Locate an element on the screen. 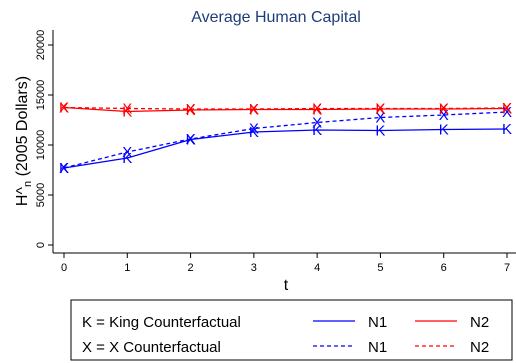 The width and height of the screenshot is (516, 363). y-axis-title: H^n (2005 Dollars) is located at coordinates (24, 141).